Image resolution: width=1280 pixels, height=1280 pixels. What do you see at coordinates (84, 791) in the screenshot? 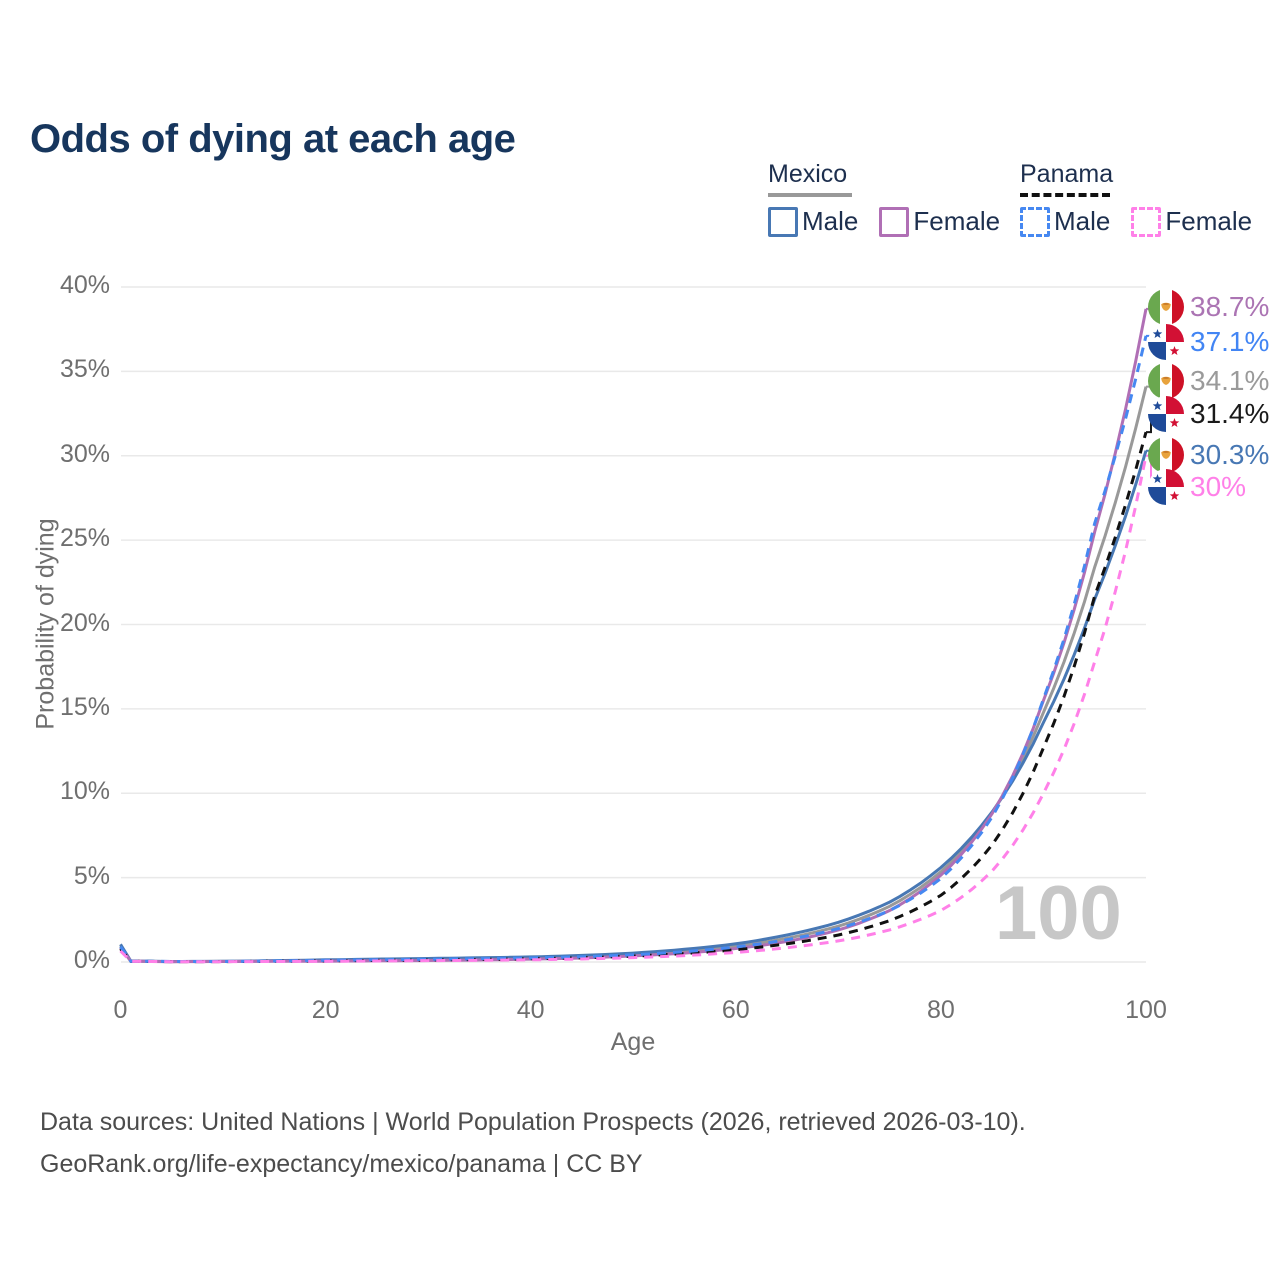
I see `y-tick-label: 10%` at bounding box center [84, 791].